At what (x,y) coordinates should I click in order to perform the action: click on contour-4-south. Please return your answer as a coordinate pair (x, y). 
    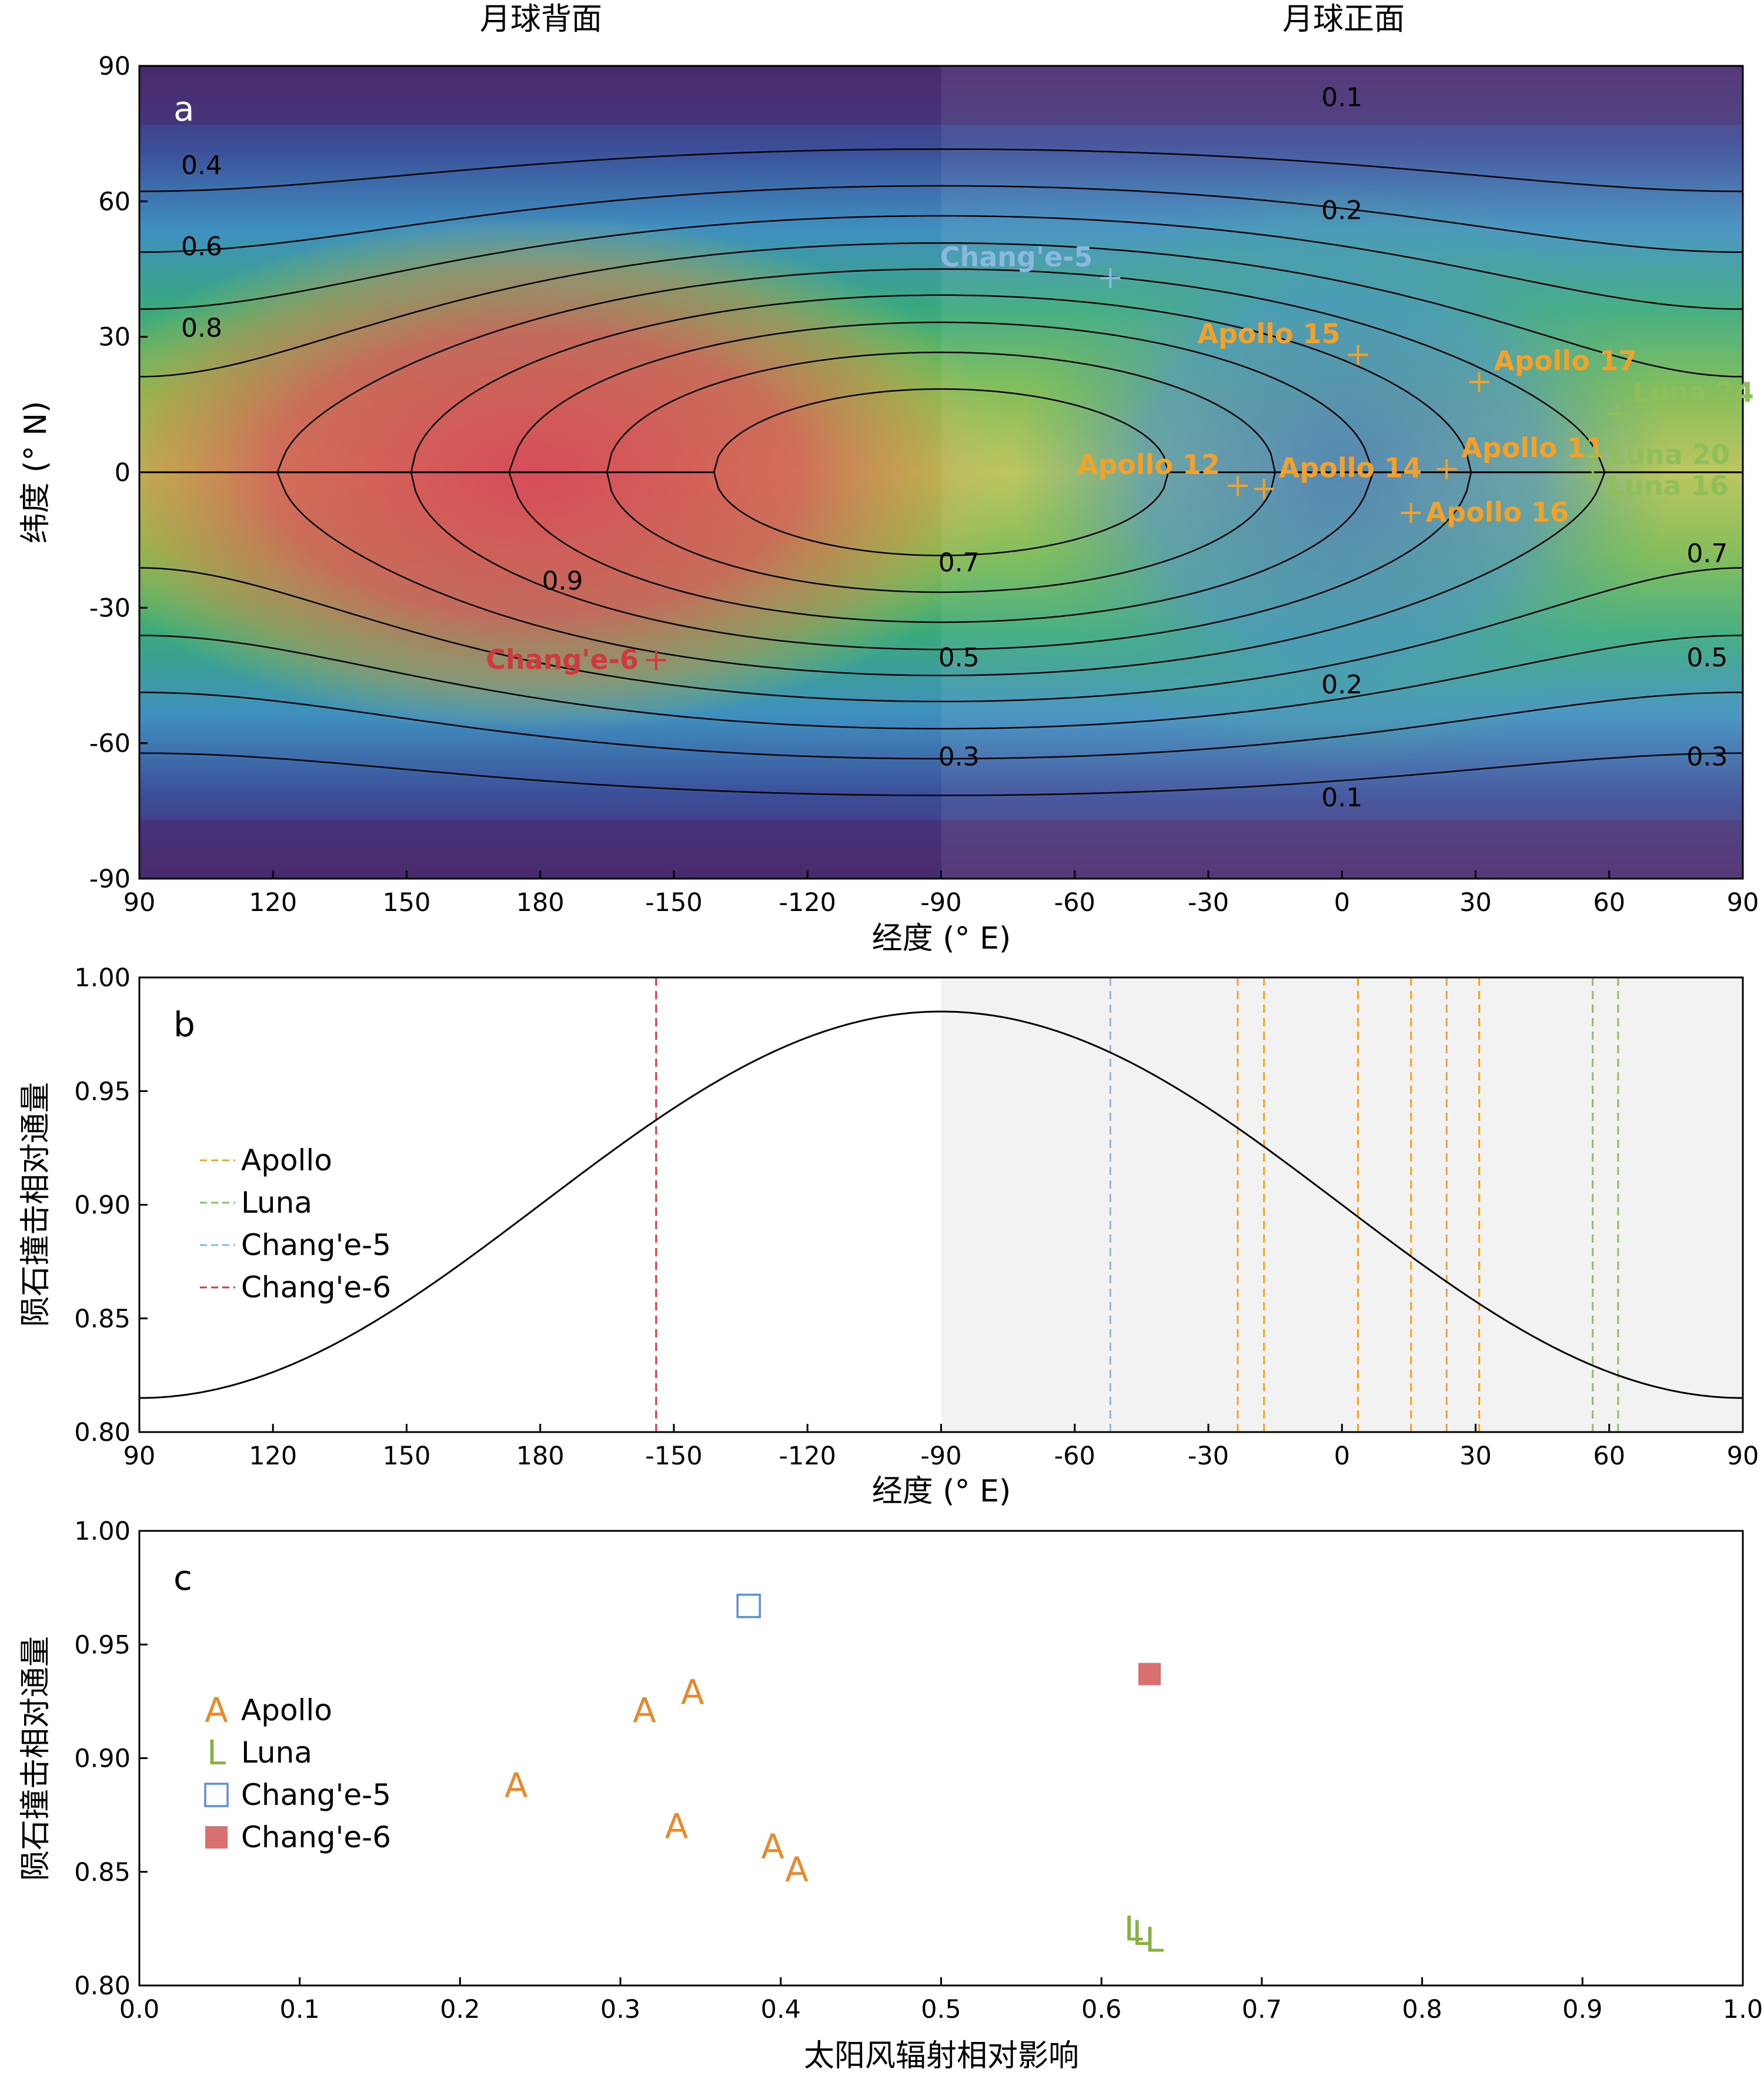
    Looking at the image, I should click on (941, 573).